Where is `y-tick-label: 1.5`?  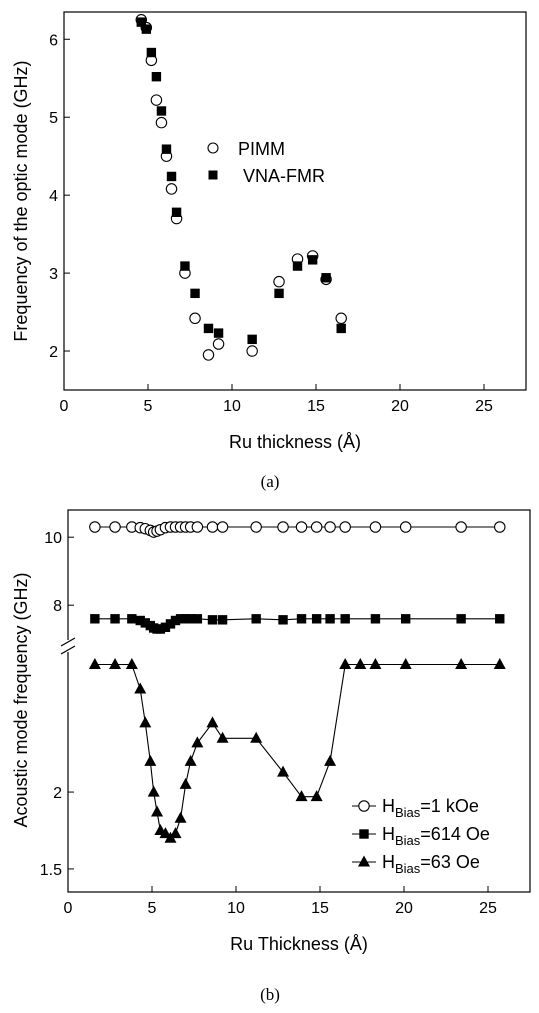
y-tick-label: 1.5 is located at coordinates (51, 870).